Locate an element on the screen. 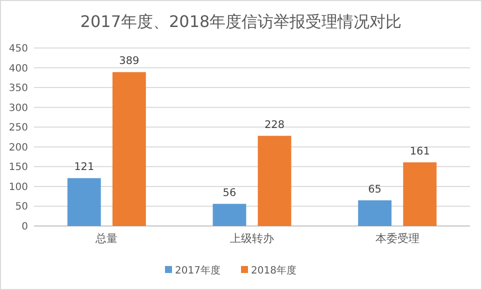 This screenshot has height=290, width=482. data-label: 228 is located at coordinates (274, 124).